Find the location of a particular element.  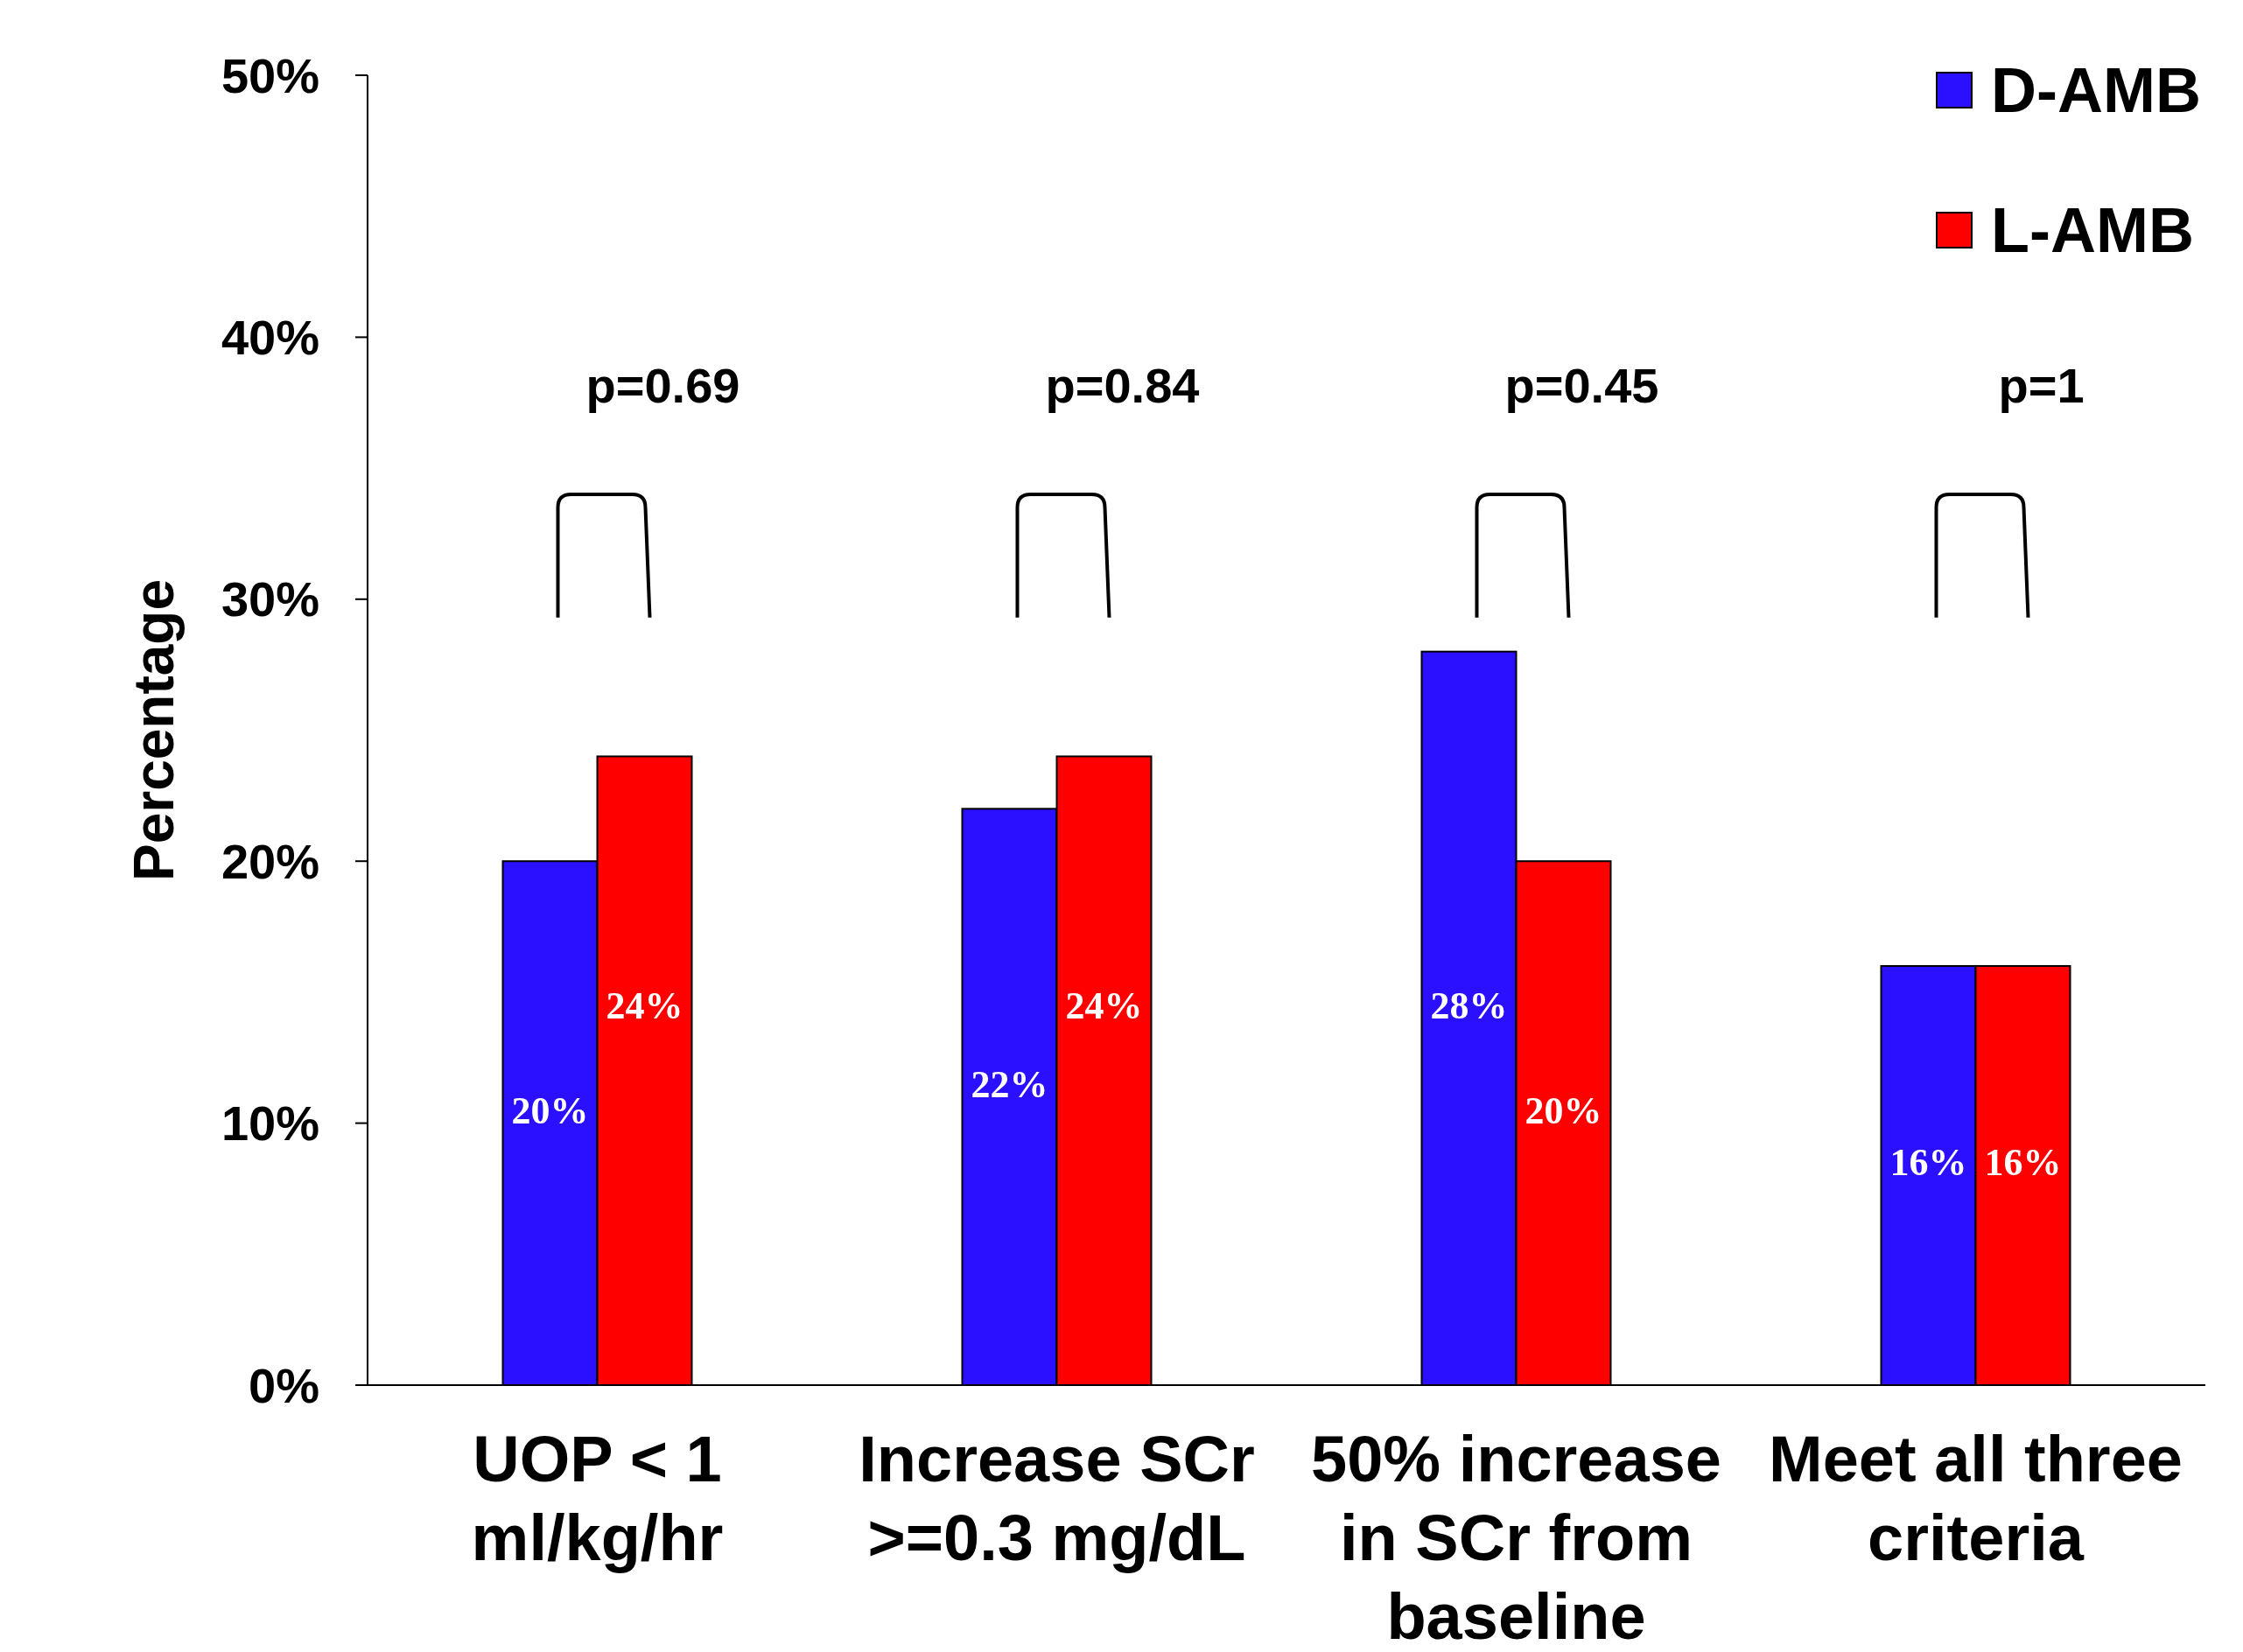

annotation: p=1 is located at coordinates (2042, 386).